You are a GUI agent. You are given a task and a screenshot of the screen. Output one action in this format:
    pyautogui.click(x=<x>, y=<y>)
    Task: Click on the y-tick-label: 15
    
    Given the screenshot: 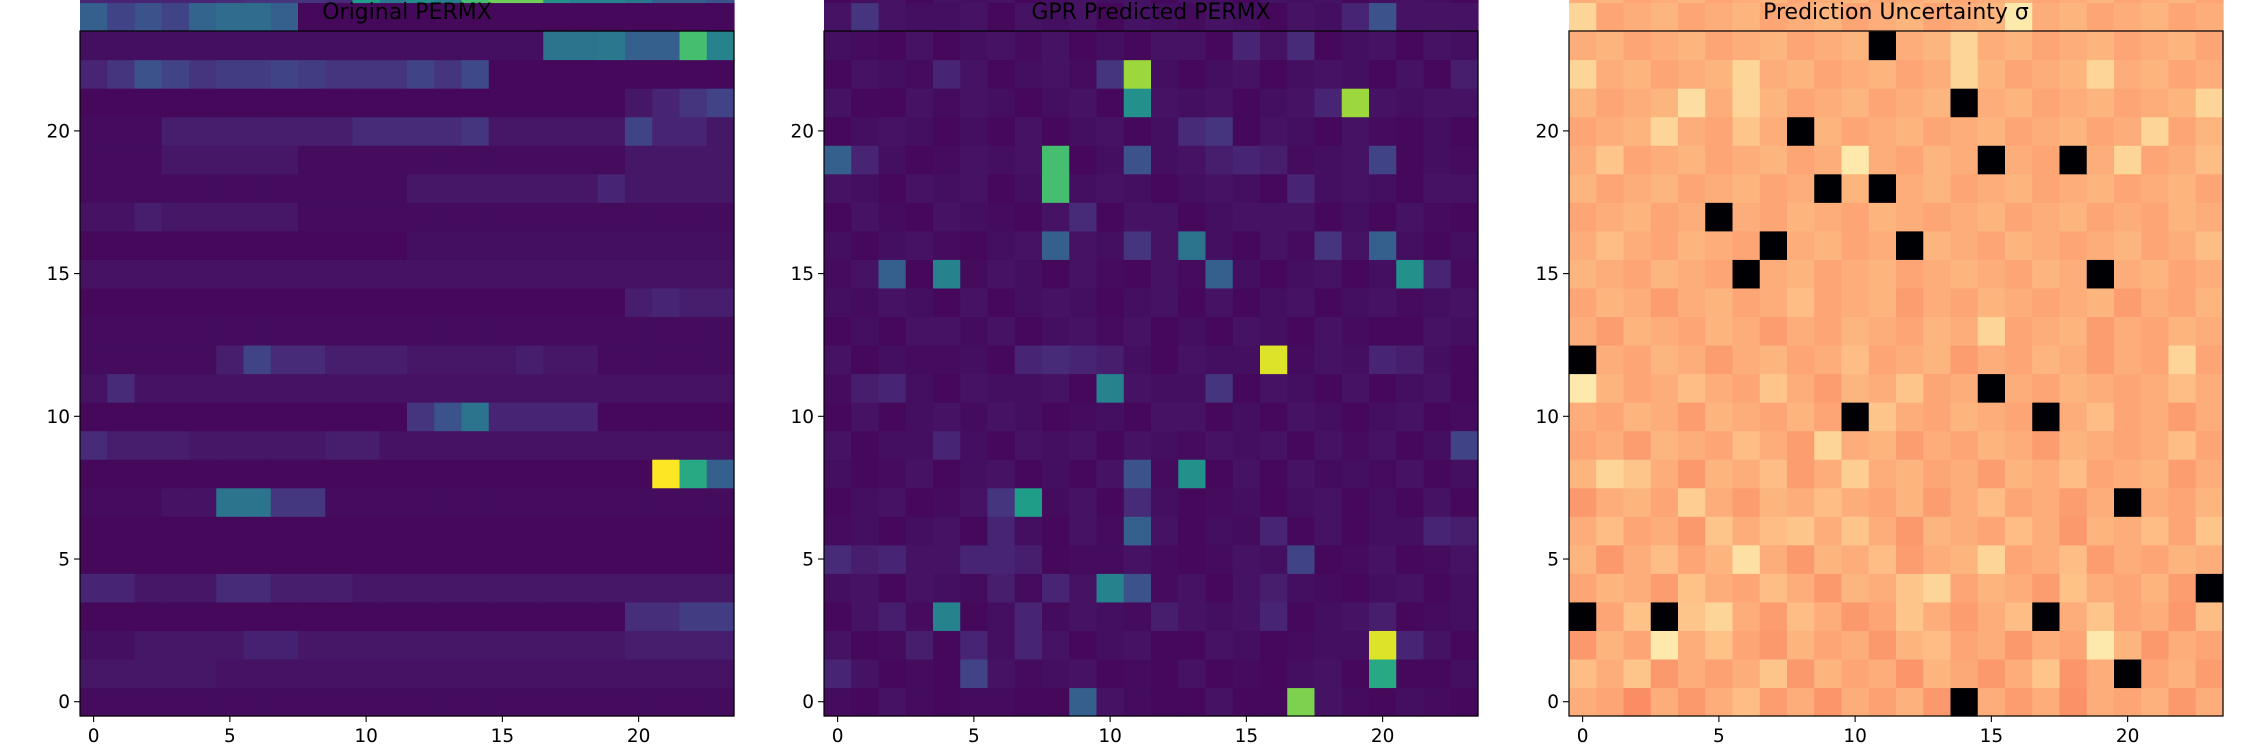 What is the action you would take?
    pyautogui.click(x=802, y=274)
    